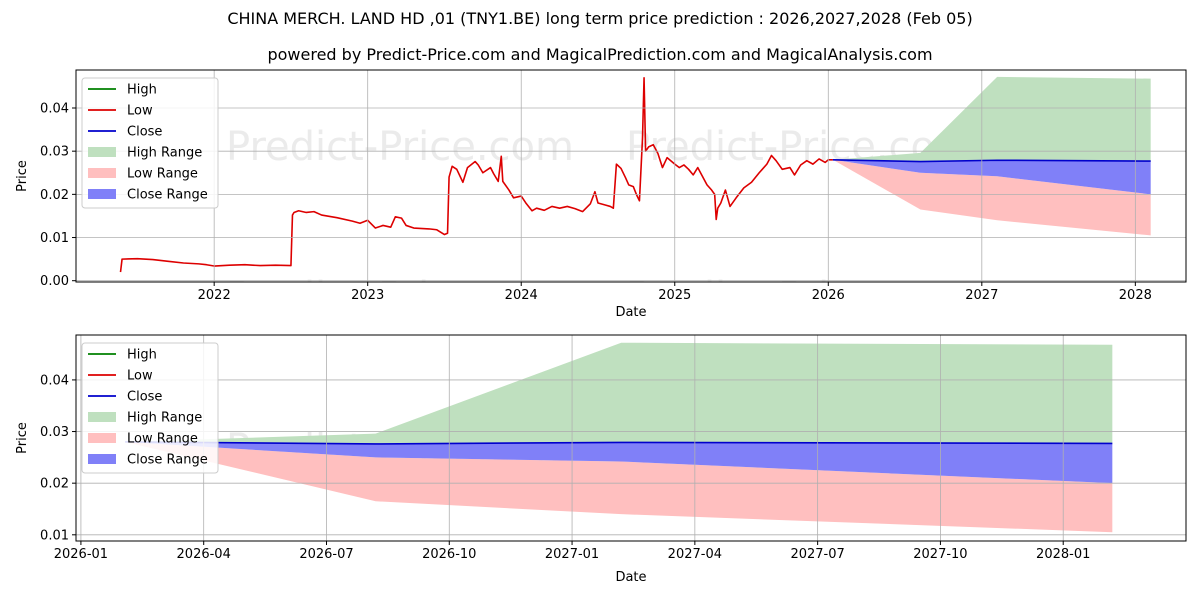 This screenshot has height=600, width=1200. I want to click on x-tick-label: 2027-04, so click(695, 554).